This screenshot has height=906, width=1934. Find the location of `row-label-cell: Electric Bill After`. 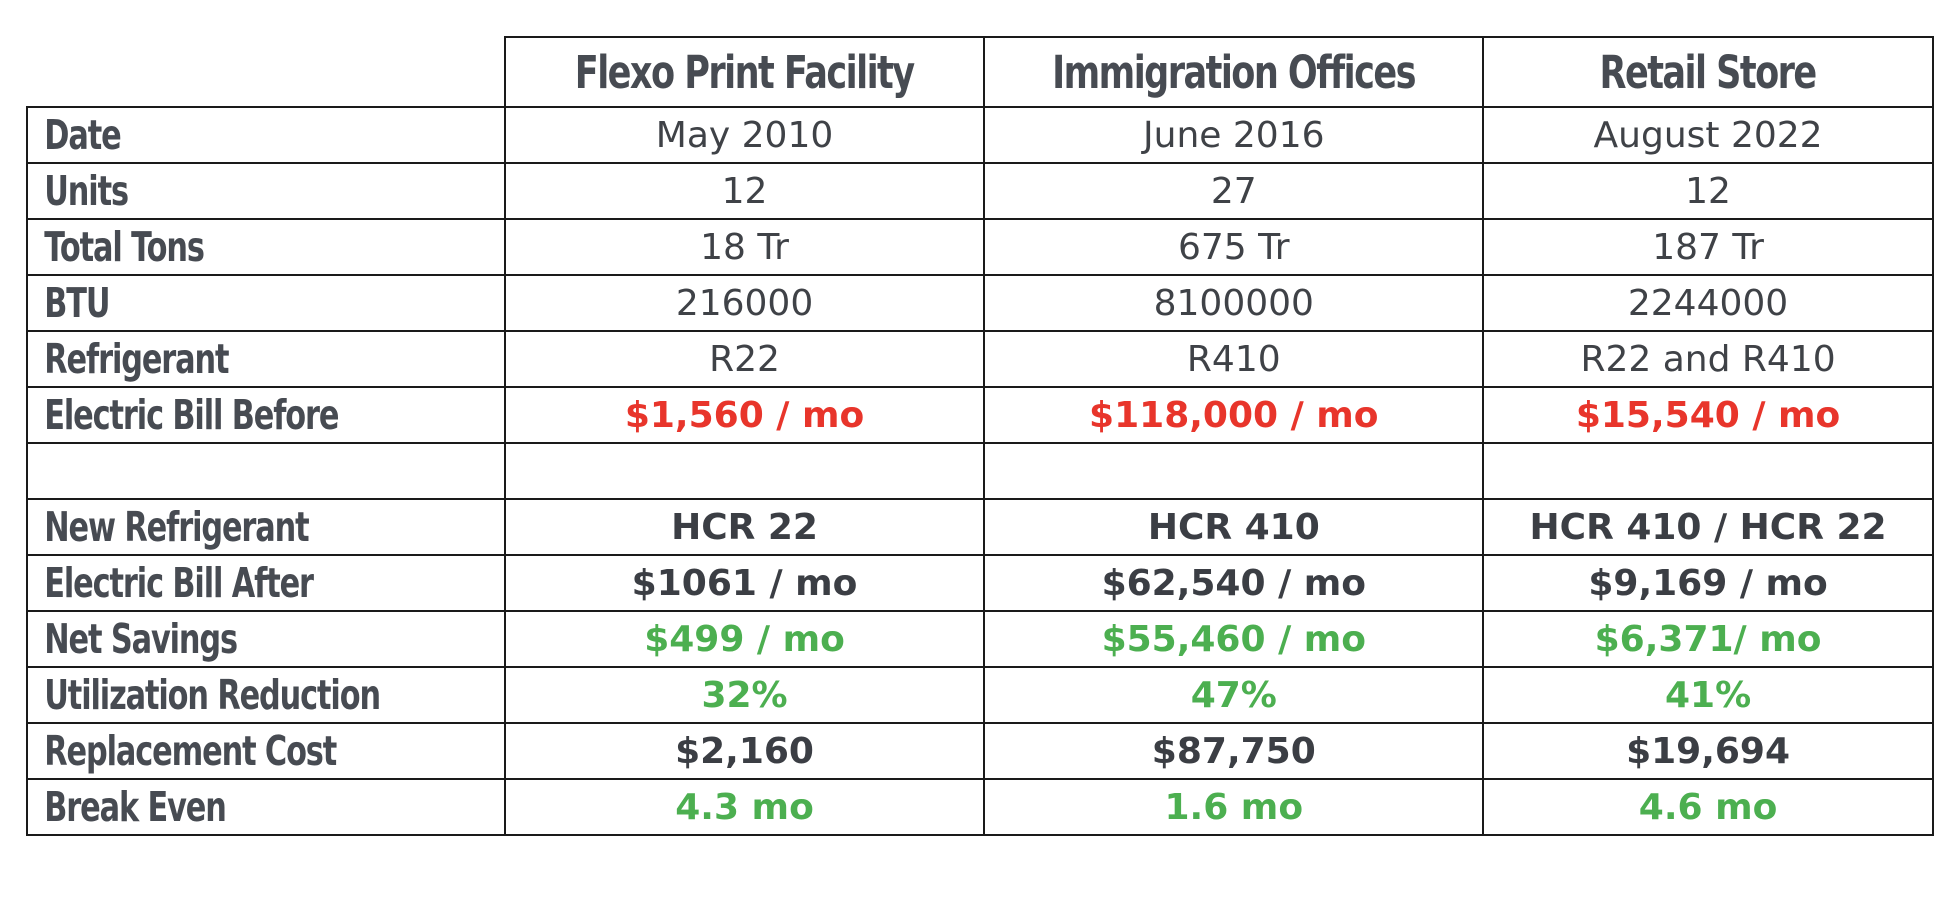

row-label-cell: Electric Bill After is located at coordinates (266, 583).